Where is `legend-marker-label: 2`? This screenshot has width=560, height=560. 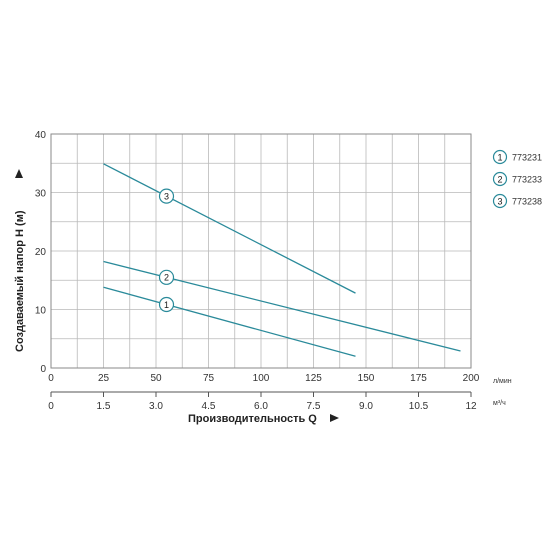 legend-marker-label: 2 is located at coordinates (499, 179).